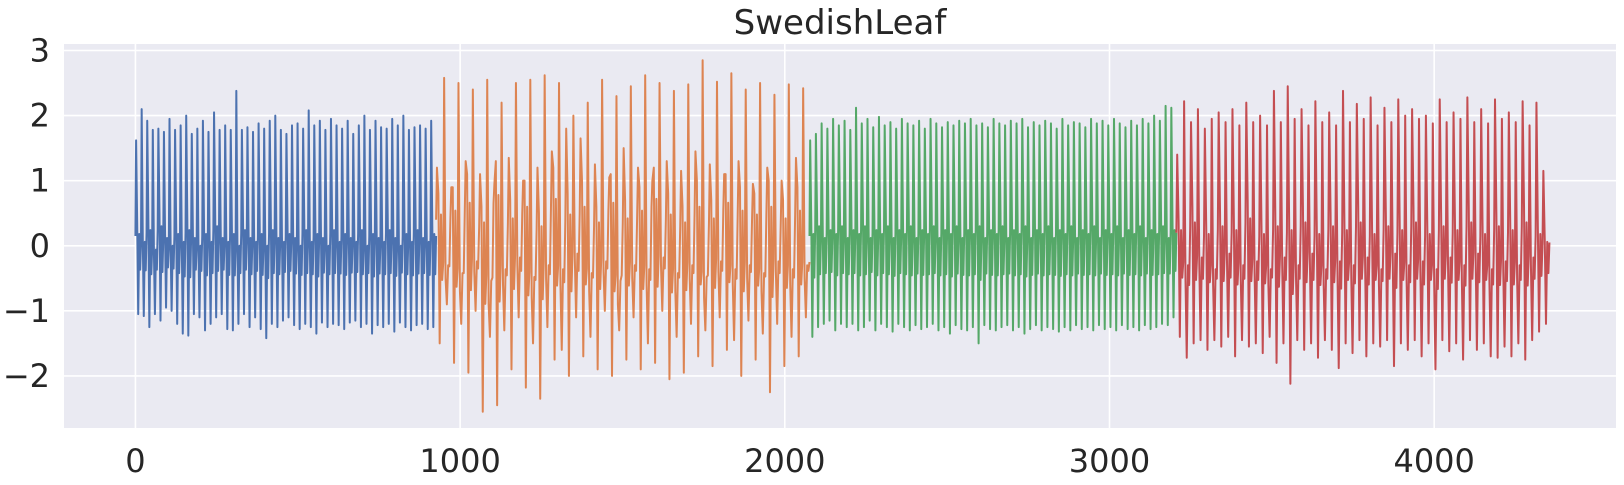 The image size is (1624, 485). Describe the element at coordinates (26, 376) in the screenshot. I see `y-tick-label: −2` at that location.